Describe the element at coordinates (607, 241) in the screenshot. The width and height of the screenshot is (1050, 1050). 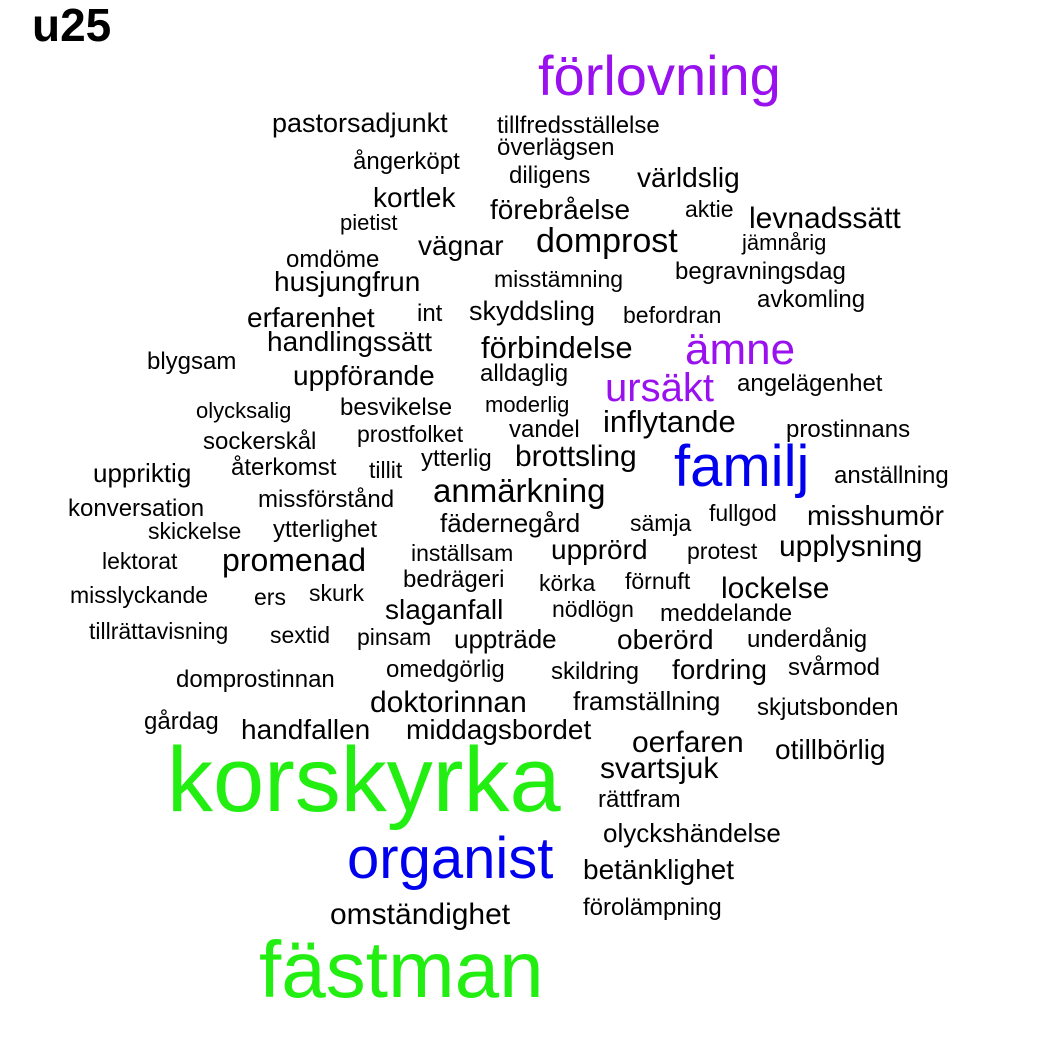
I see `word-domprost: domprost` at that location.